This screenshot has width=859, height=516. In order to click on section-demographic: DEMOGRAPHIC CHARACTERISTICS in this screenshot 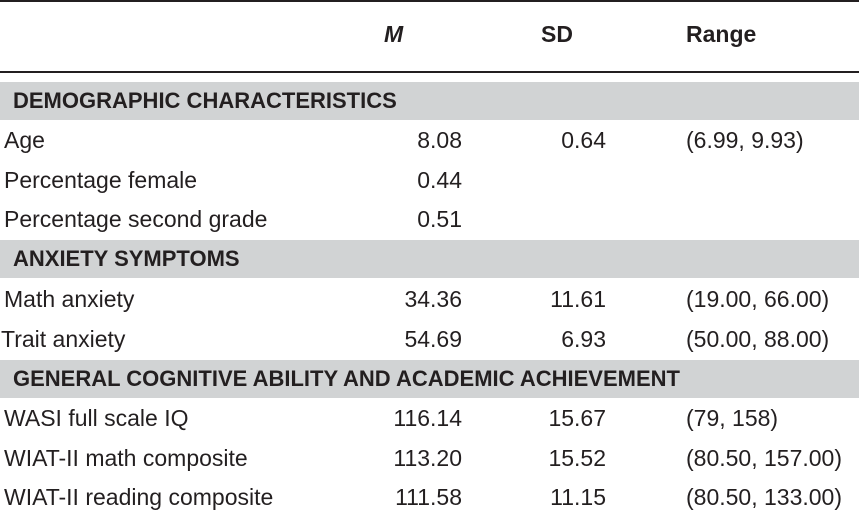, I will do `click(429, 101)`.